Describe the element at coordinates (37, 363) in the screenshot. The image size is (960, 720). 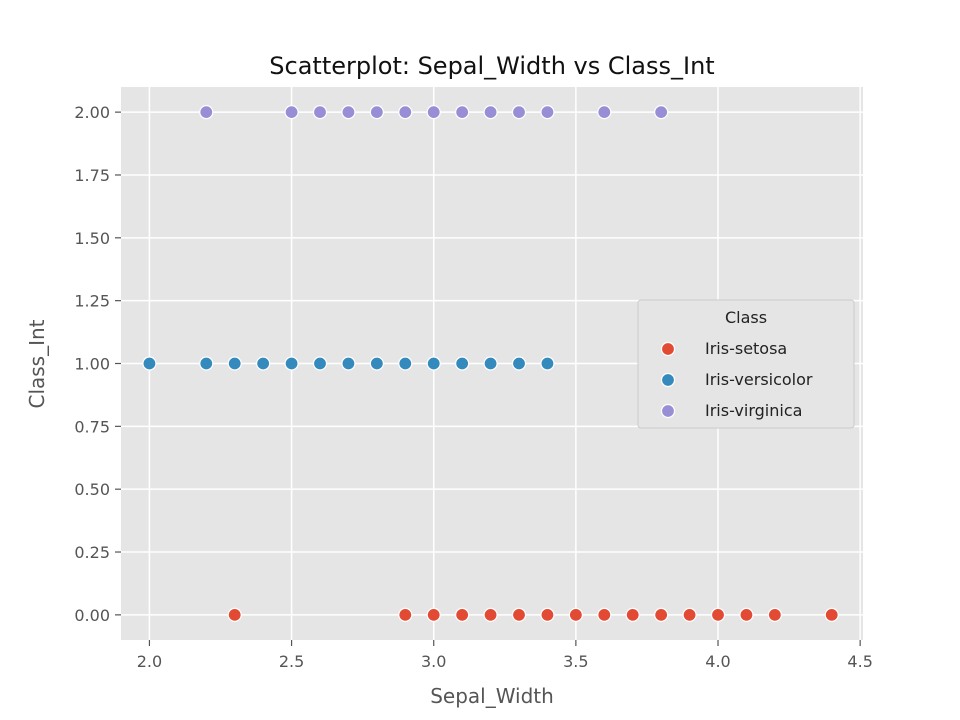
I see `y-axis-label: Class_Int` at that location.